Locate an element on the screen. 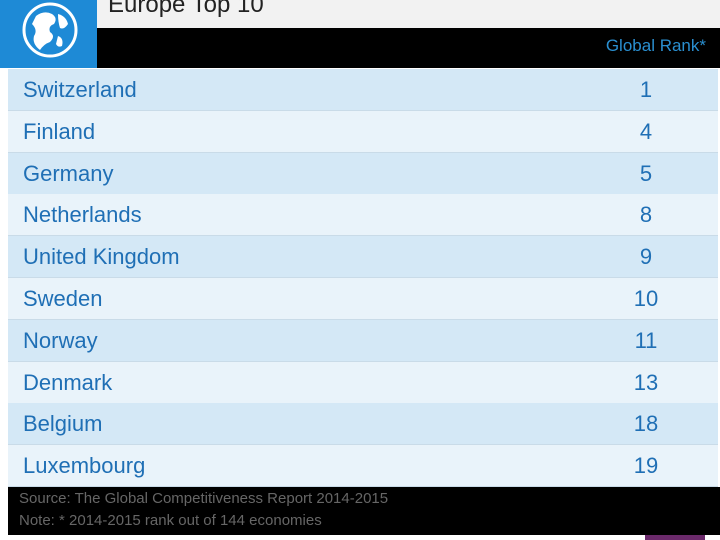 The image size is (720, 540). table-row: United Kingdom 9 is located at coordinates (363, 257).